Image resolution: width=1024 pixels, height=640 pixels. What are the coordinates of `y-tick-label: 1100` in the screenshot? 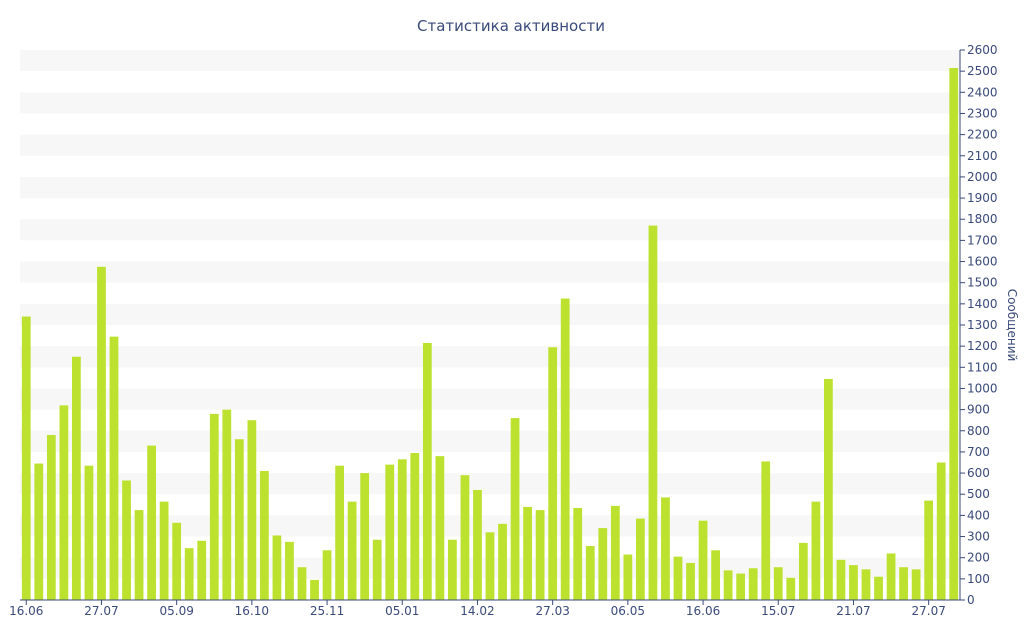 It's located at (982, 367).